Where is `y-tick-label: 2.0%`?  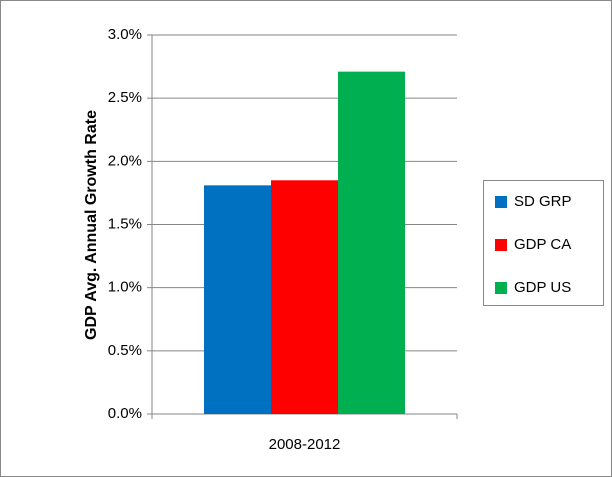
y-tick-label: 2.0% is located at coordinates (125, 160).